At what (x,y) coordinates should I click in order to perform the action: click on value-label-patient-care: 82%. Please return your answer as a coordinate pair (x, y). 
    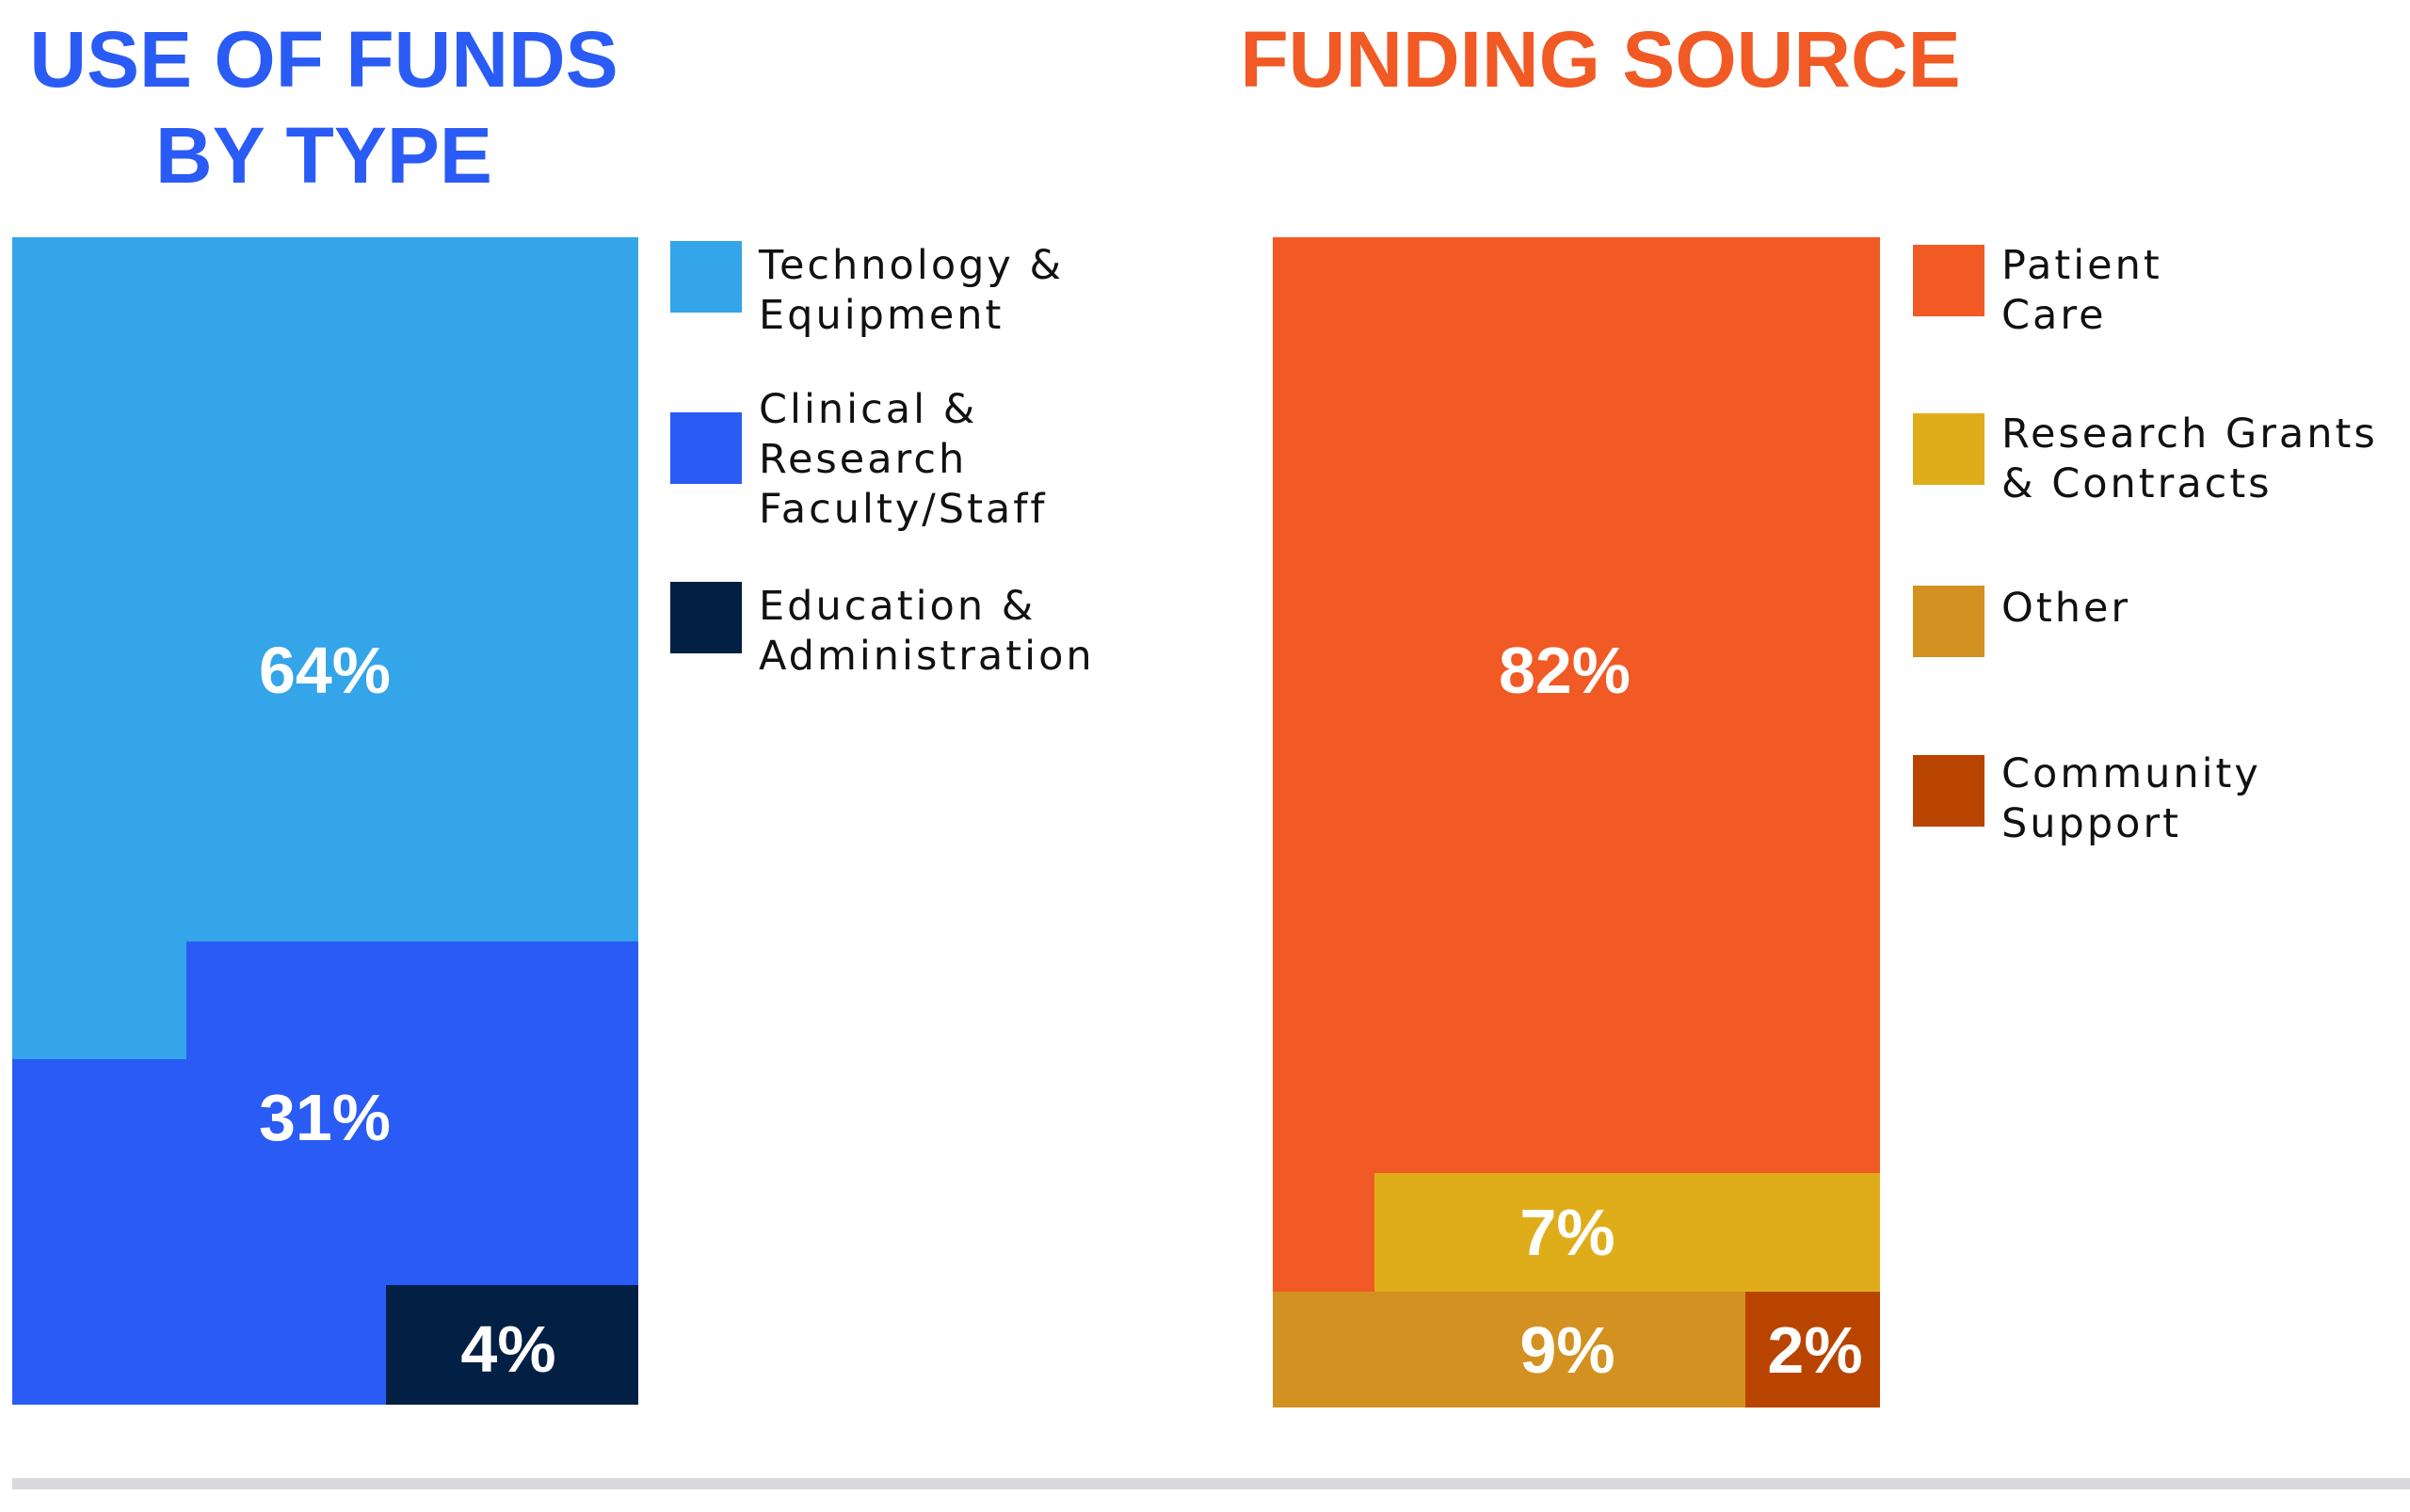
    Looking at the image, I should click on (1564, 670).